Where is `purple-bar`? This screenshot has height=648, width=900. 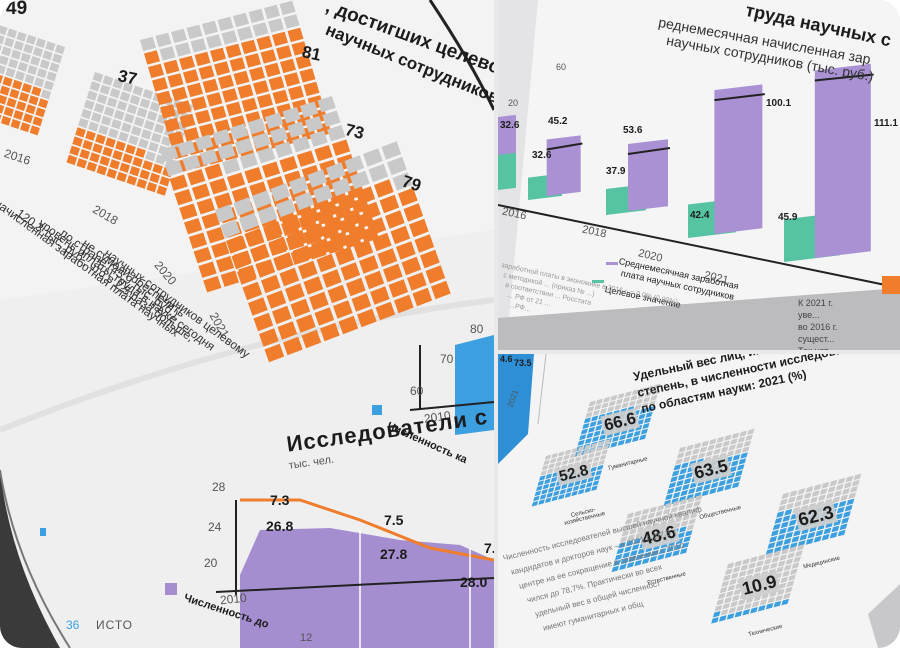 purple-bar is located at coordinates (842, 160).